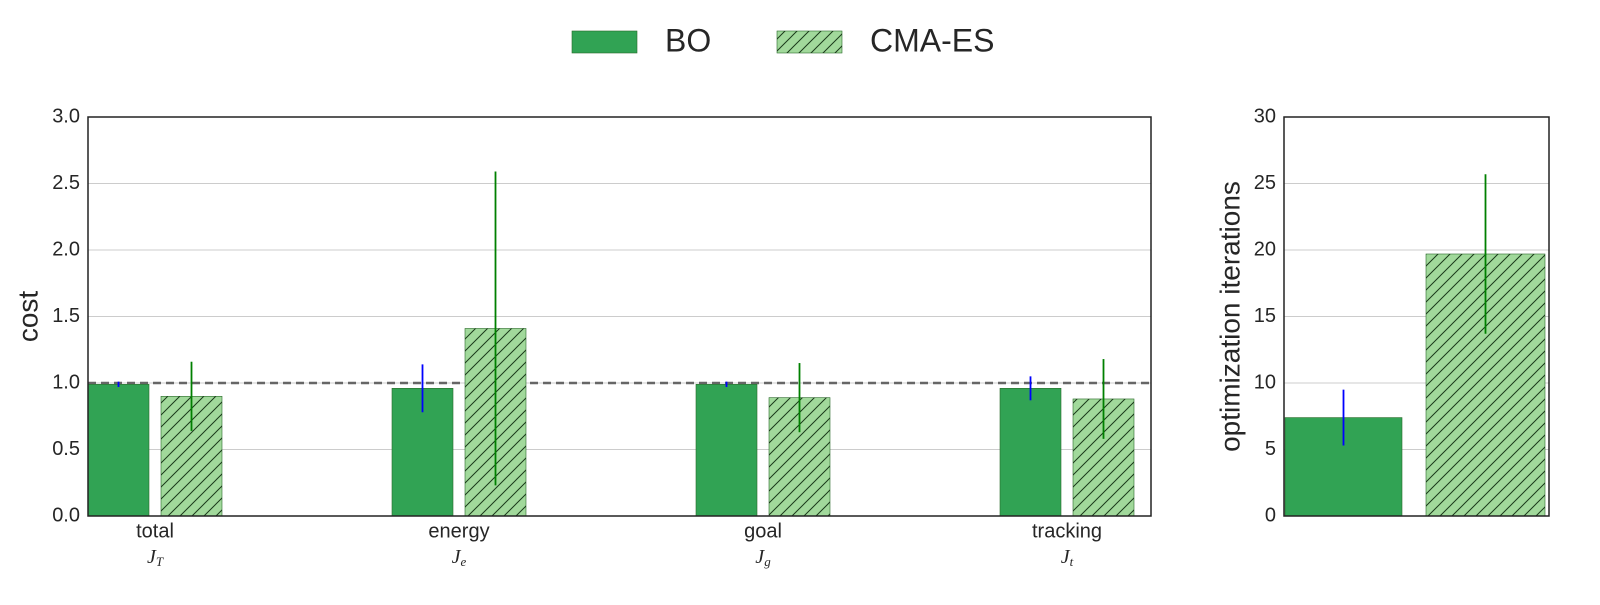 The height and width of the screenshot is (605, 1600). What do you see at coordinates (66, 382) in the screenshot?
I see `y-tick-label: 1.0` at bounding box center [66, 382].